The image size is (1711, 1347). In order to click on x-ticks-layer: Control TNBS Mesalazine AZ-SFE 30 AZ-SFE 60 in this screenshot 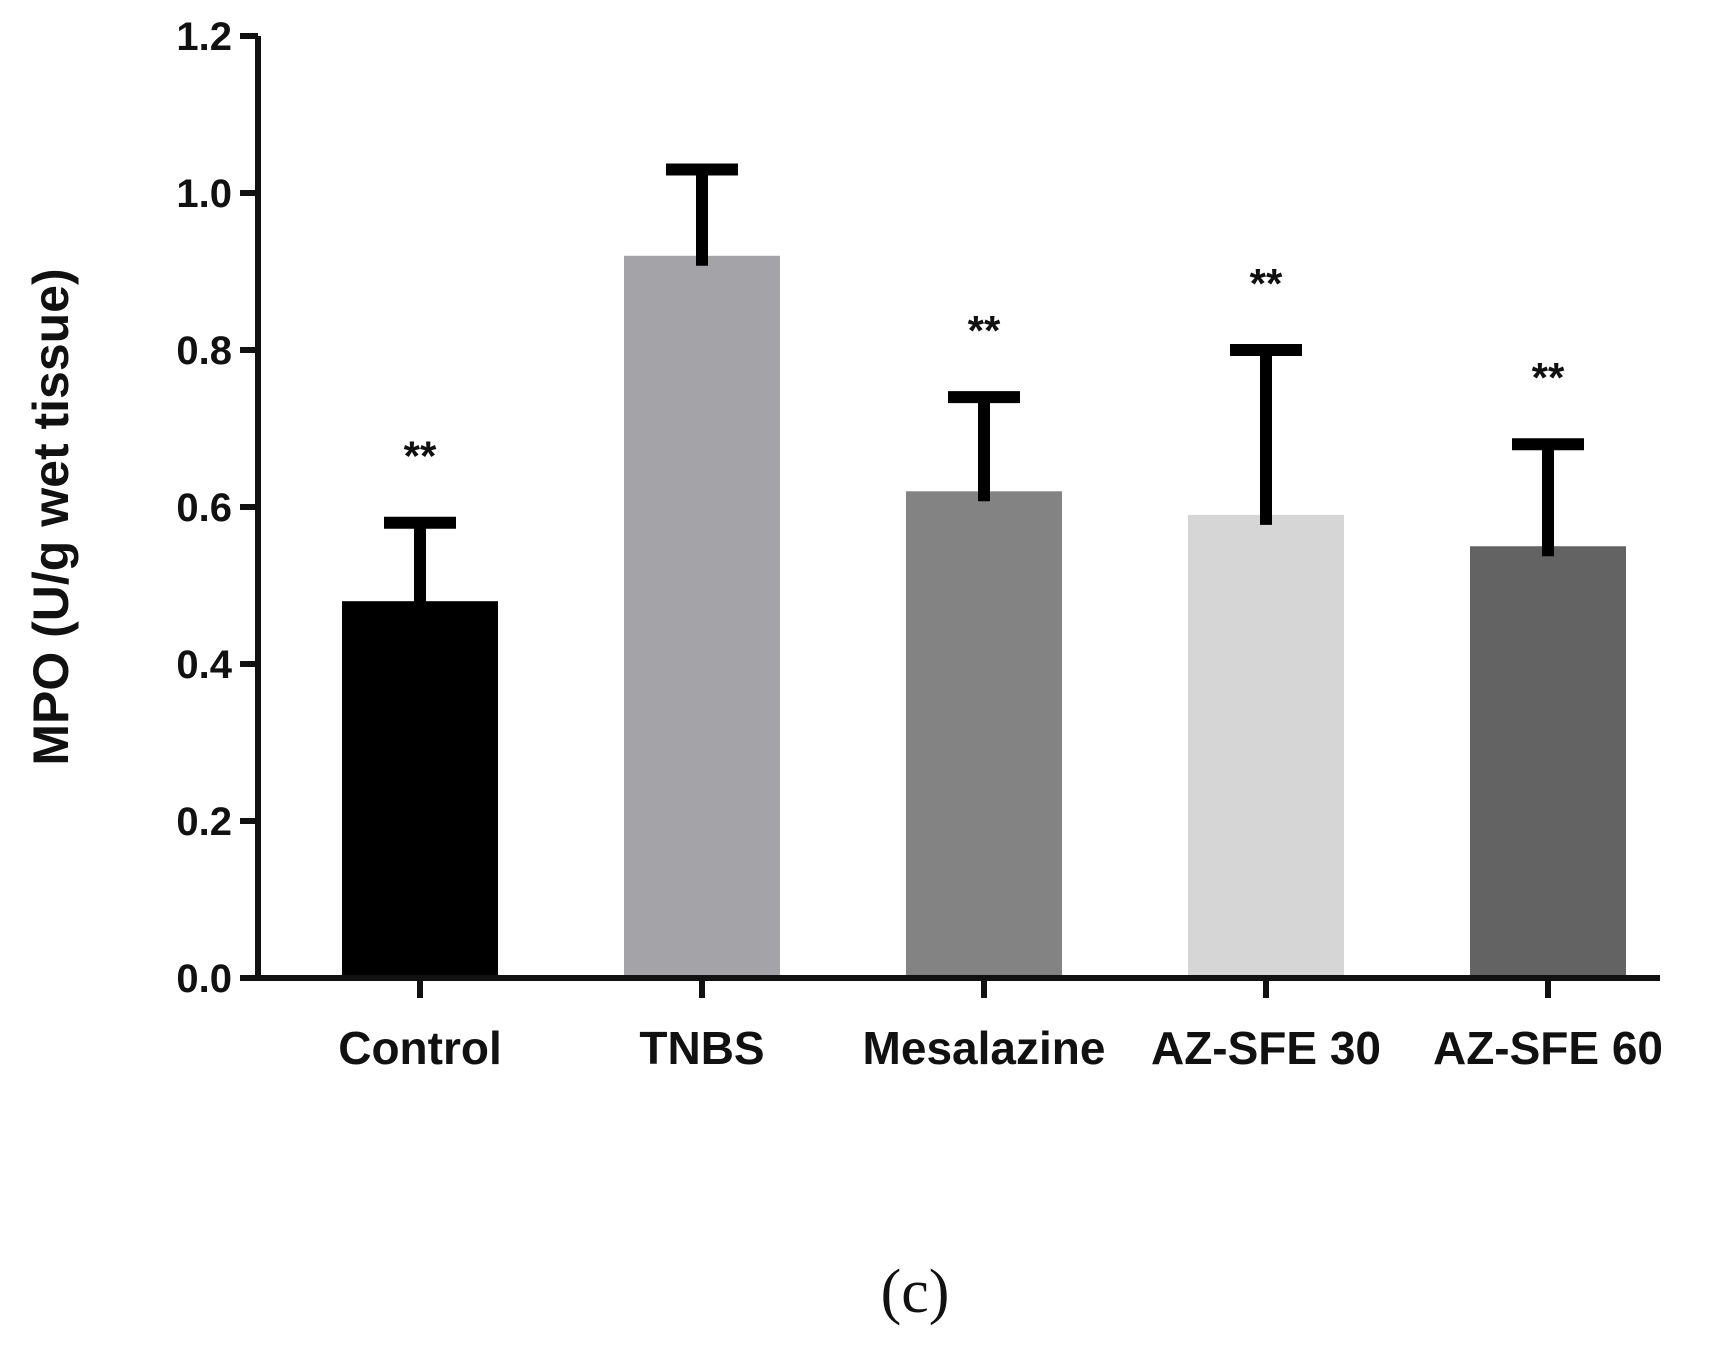, I will do `click(1000, 1026)`.